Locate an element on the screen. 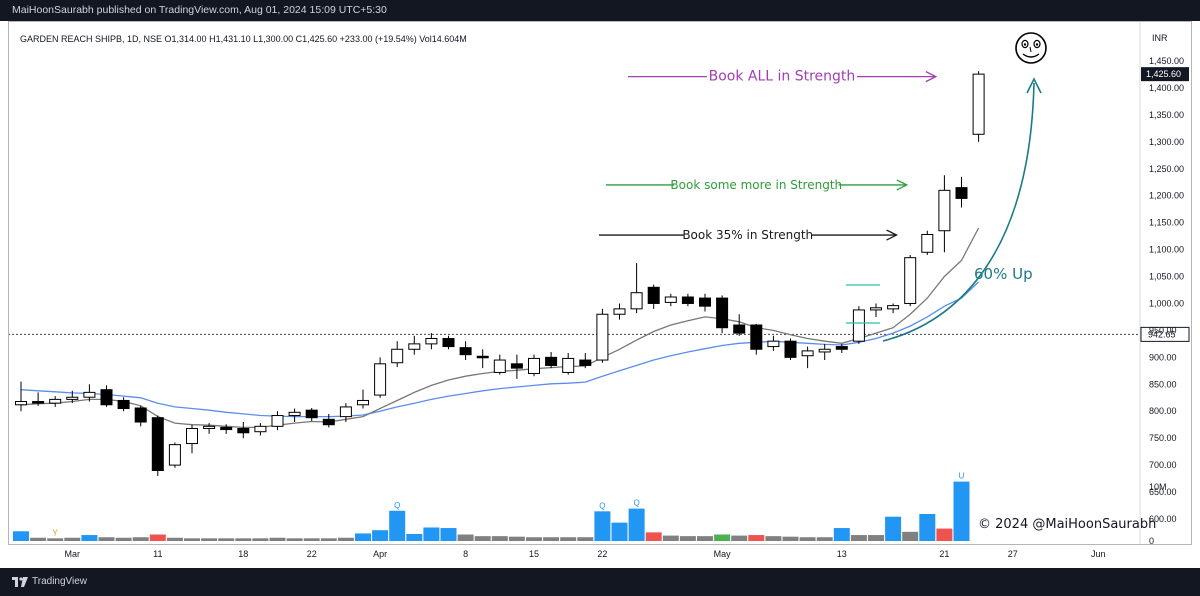 The image size is (1200, 596). annotation-text: Book ALL in Strength is located at coordinates (782, 77).